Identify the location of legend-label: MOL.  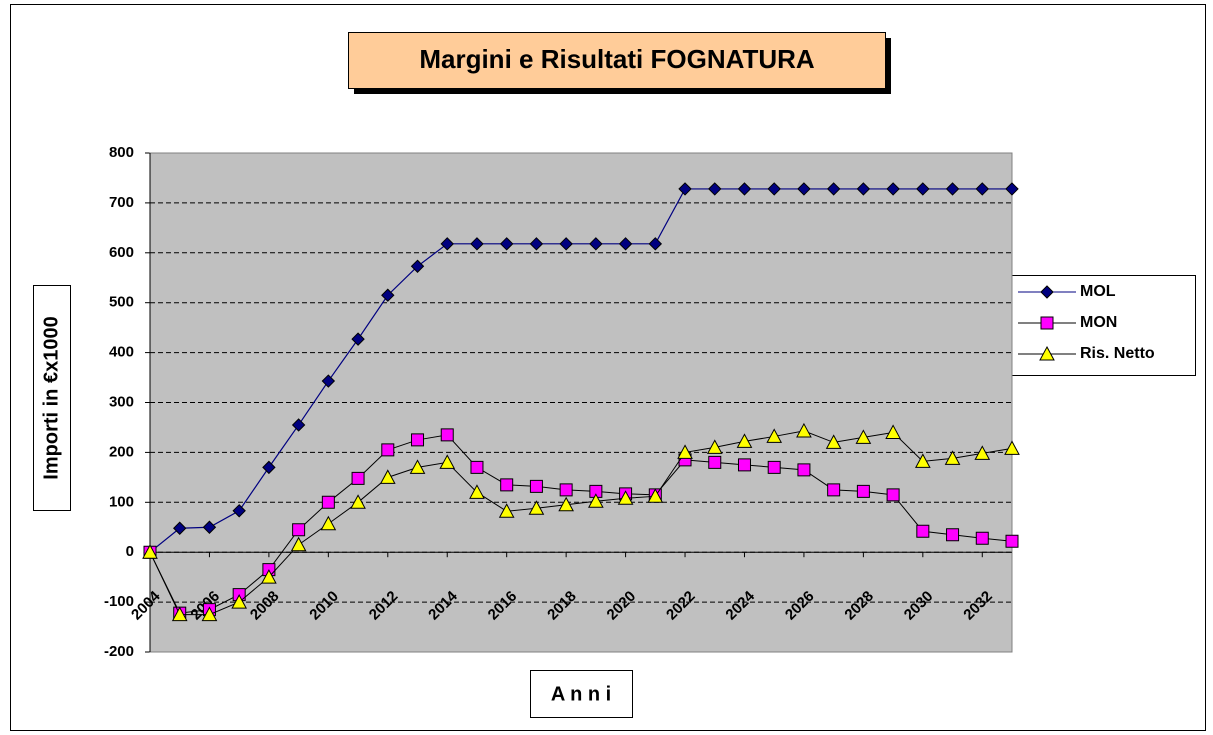
(1098, 291).